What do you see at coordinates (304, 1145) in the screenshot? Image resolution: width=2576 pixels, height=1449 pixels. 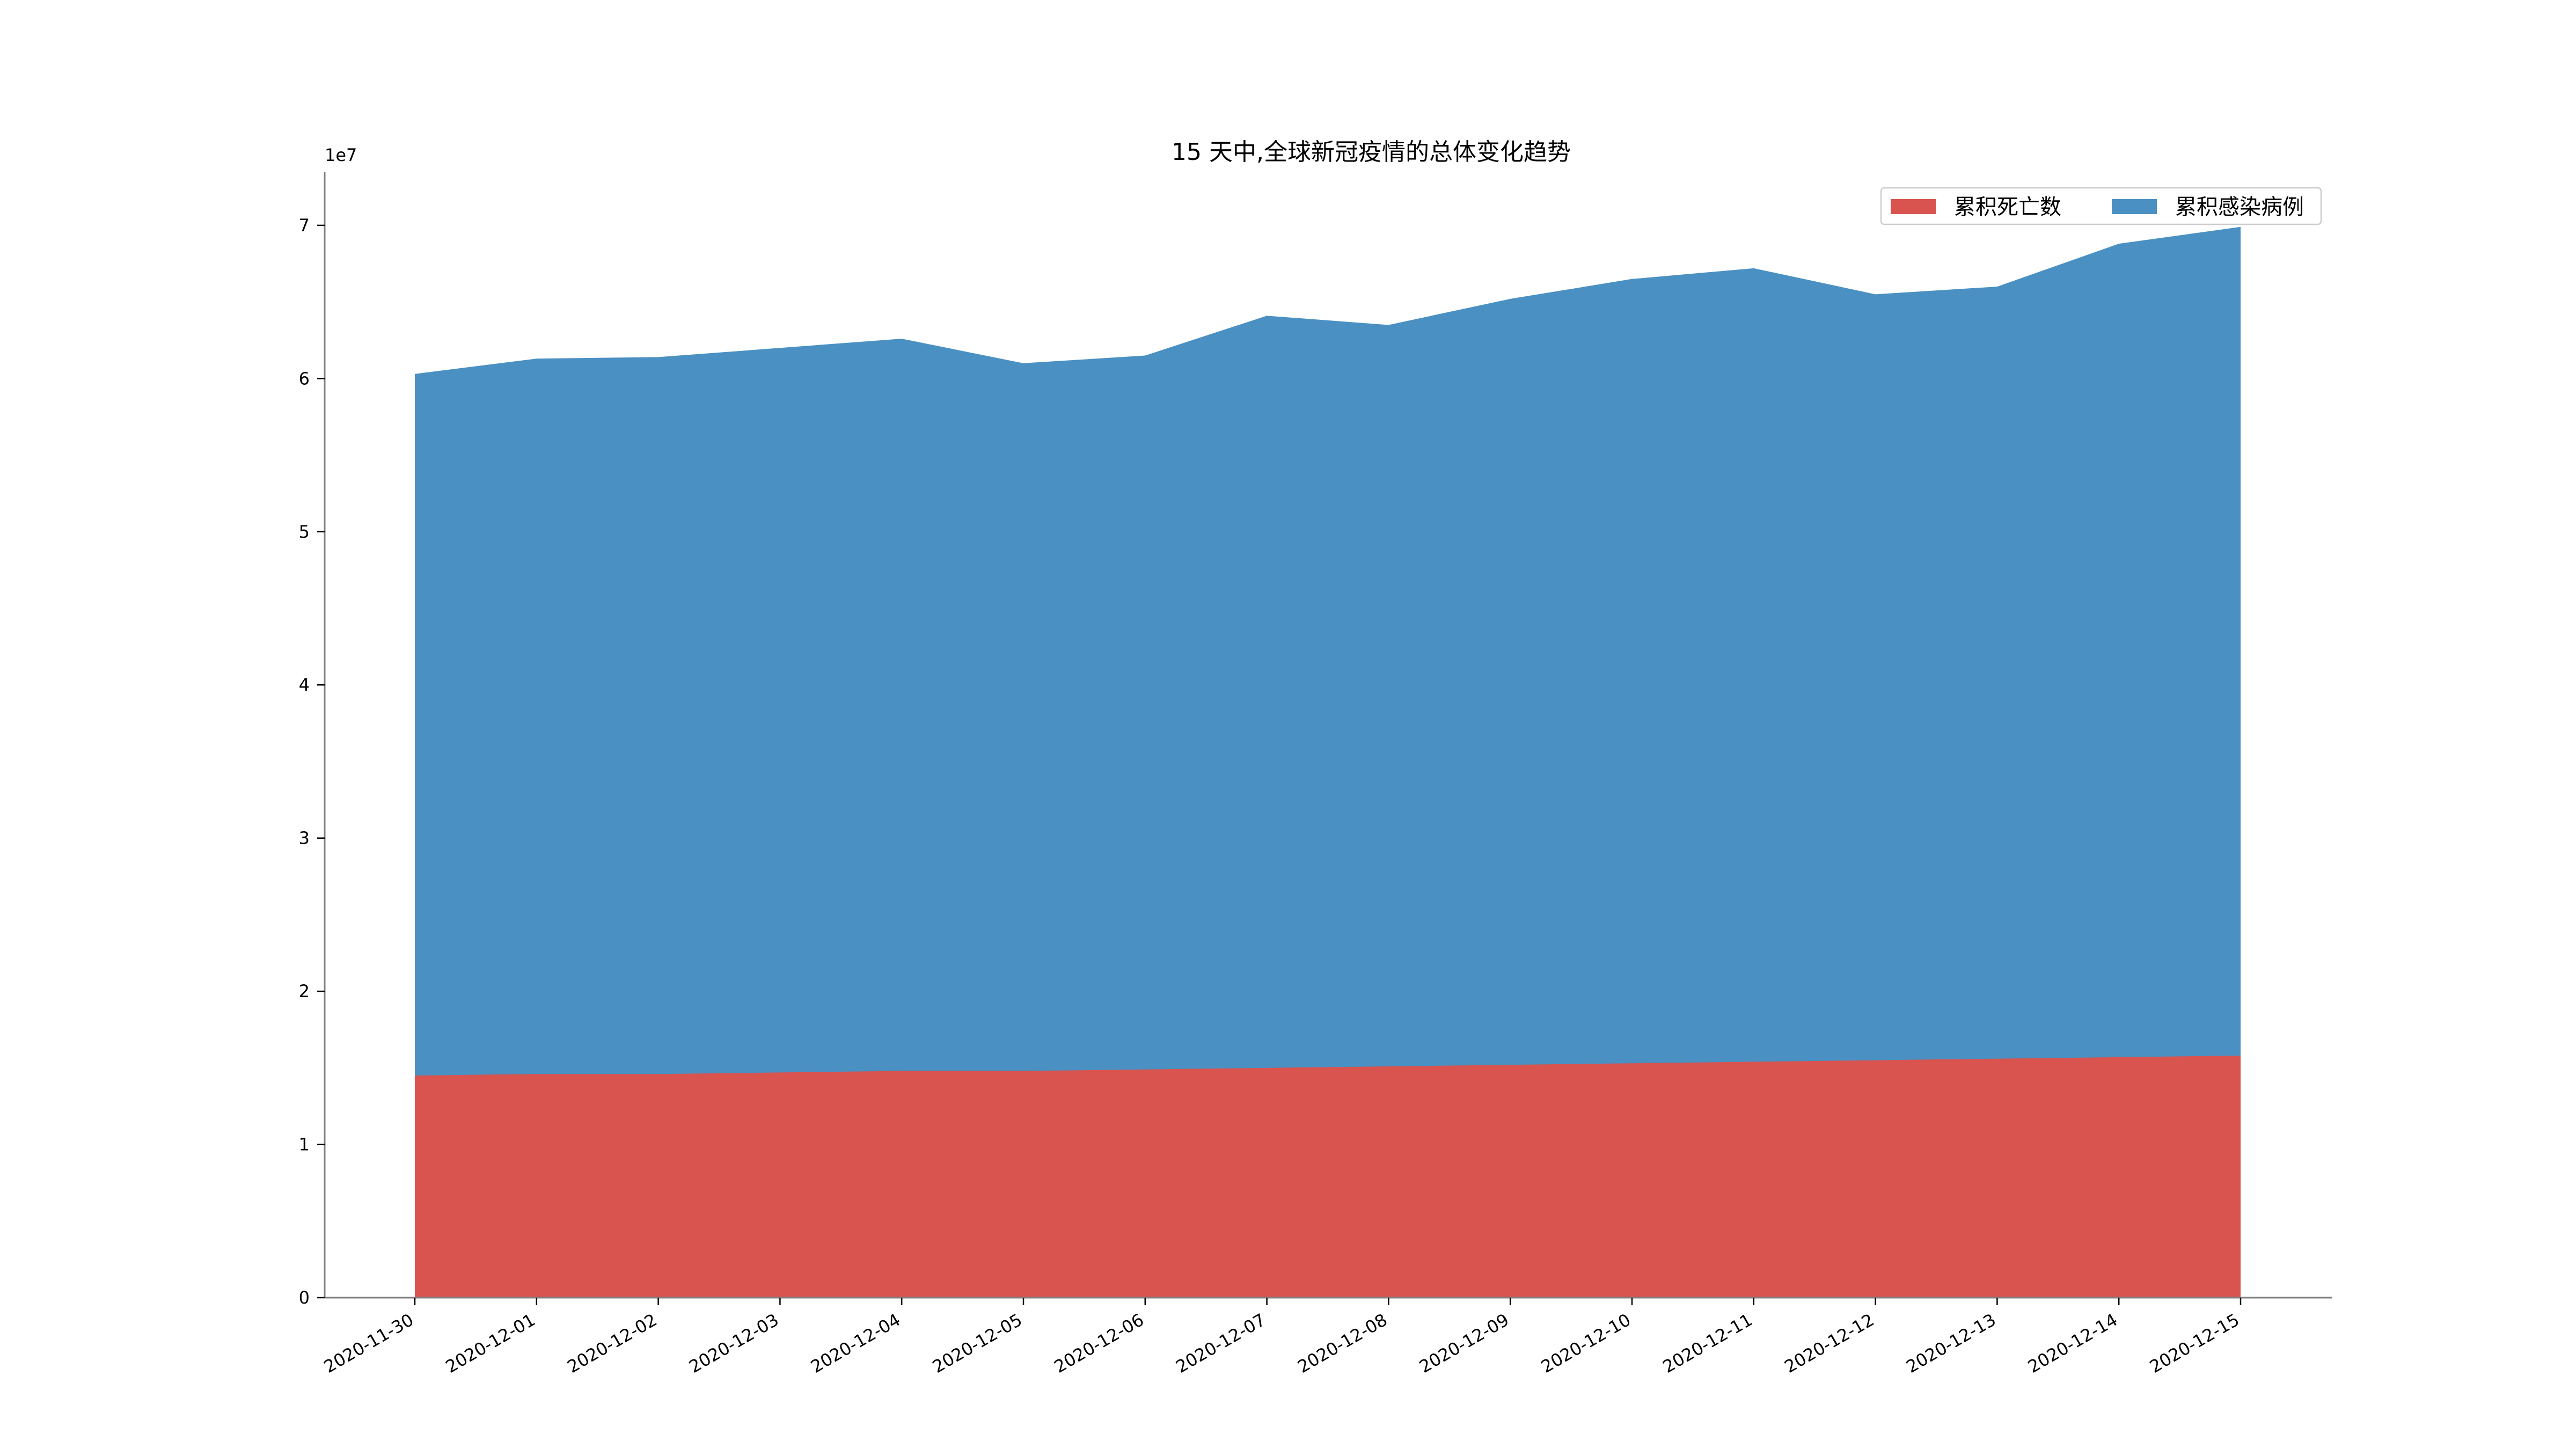 I see `y-tick-label: 1` at bounding box center [304, 1145].